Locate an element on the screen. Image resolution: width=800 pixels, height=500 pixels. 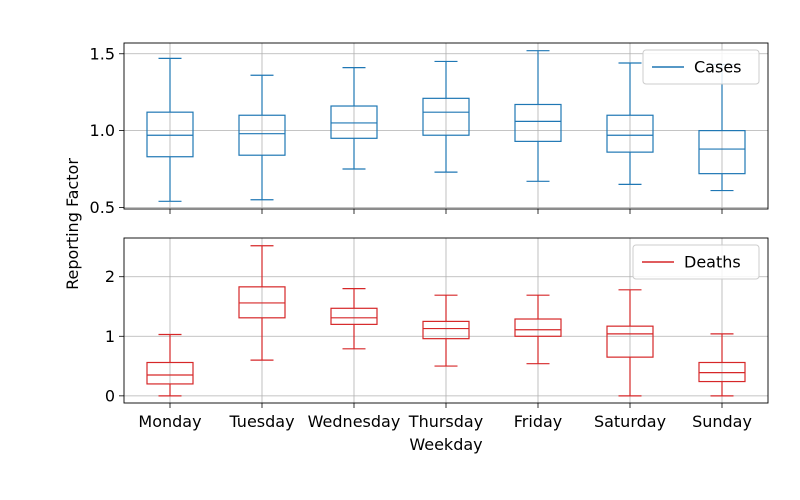
cases-legend: Cases is located at coordinates (701, 67).